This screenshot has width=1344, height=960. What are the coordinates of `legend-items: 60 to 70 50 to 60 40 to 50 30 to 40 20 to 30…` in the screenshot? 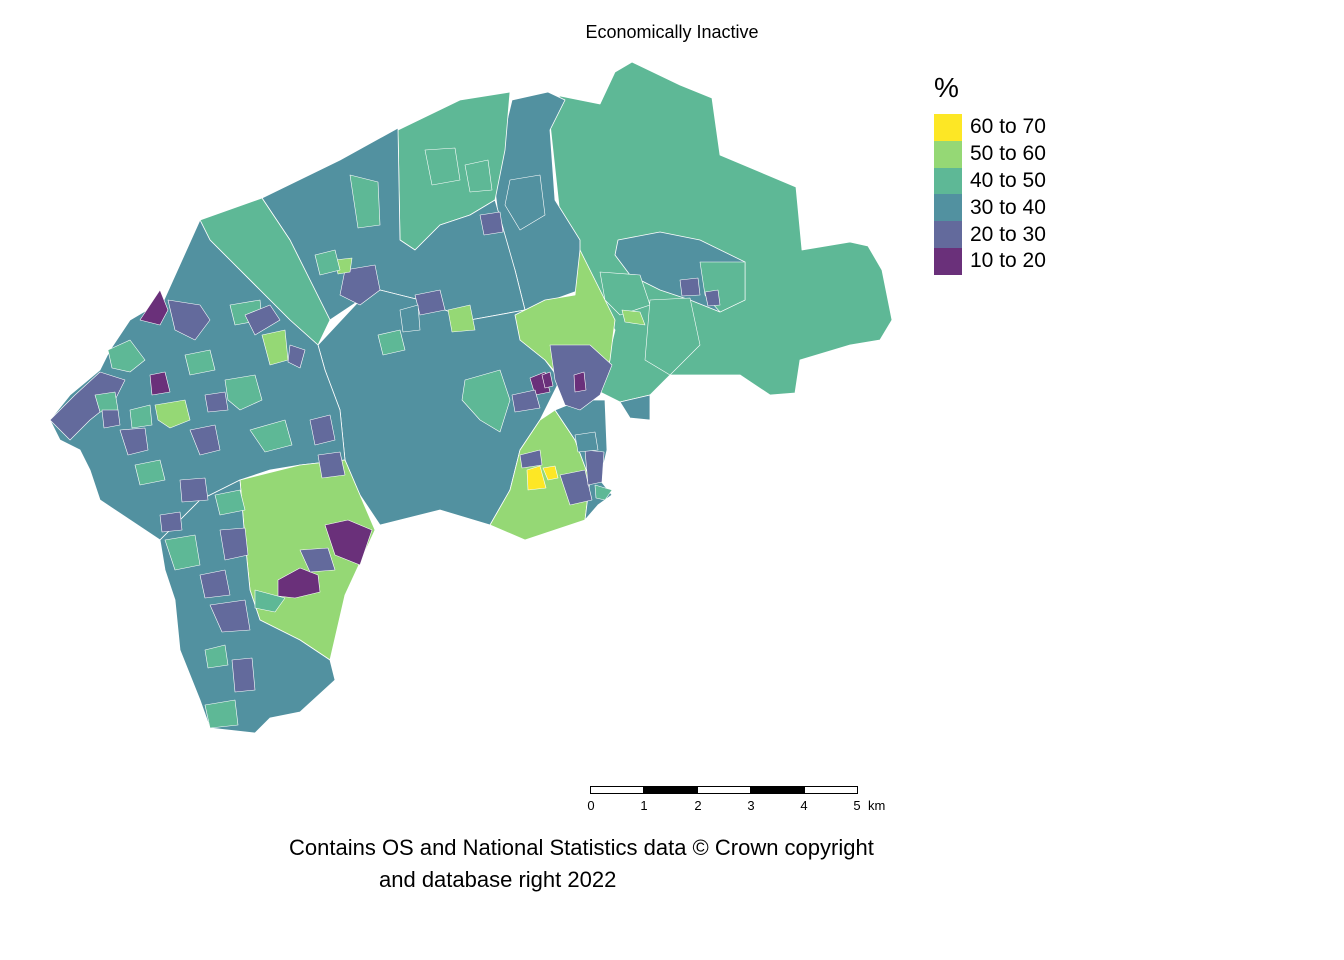 It's located at (990, 194).